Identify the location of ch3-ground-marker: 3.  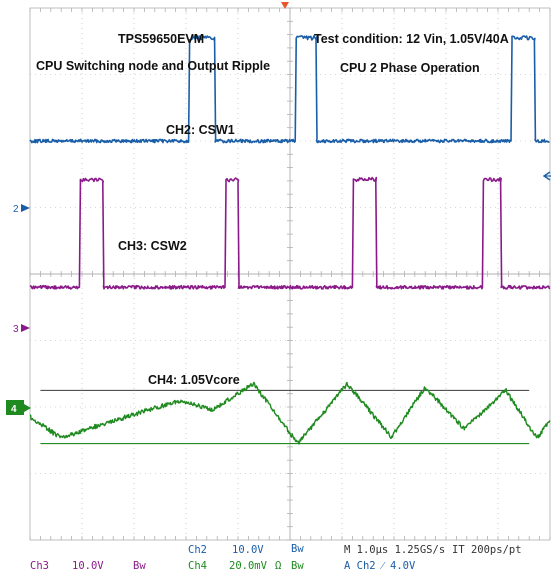
(21, 329).